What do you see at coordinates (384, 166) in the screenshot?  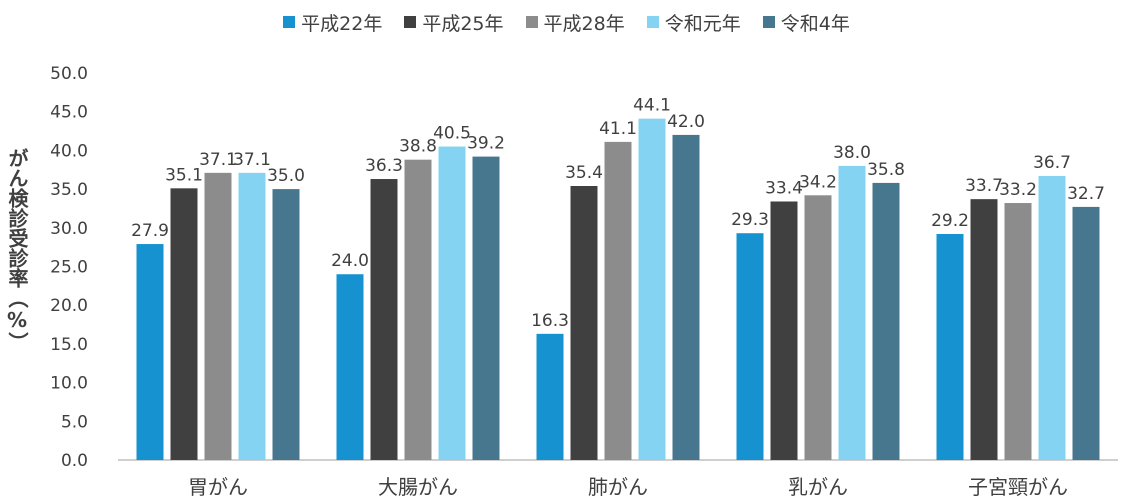 I see `data-label: 36.3` at bounding box center [384, 166].